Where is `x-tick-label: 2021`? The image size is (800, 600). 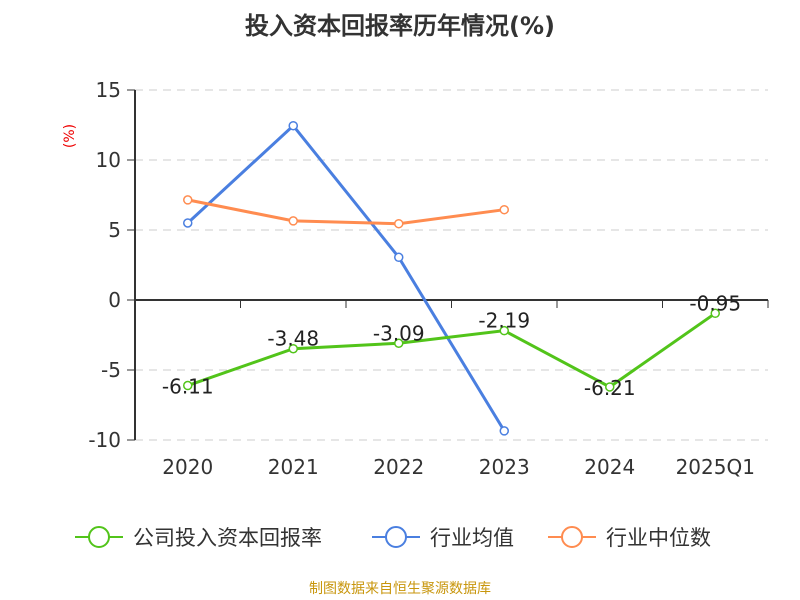
x-tick-label: 2021 is located at coordinates (293, 467).